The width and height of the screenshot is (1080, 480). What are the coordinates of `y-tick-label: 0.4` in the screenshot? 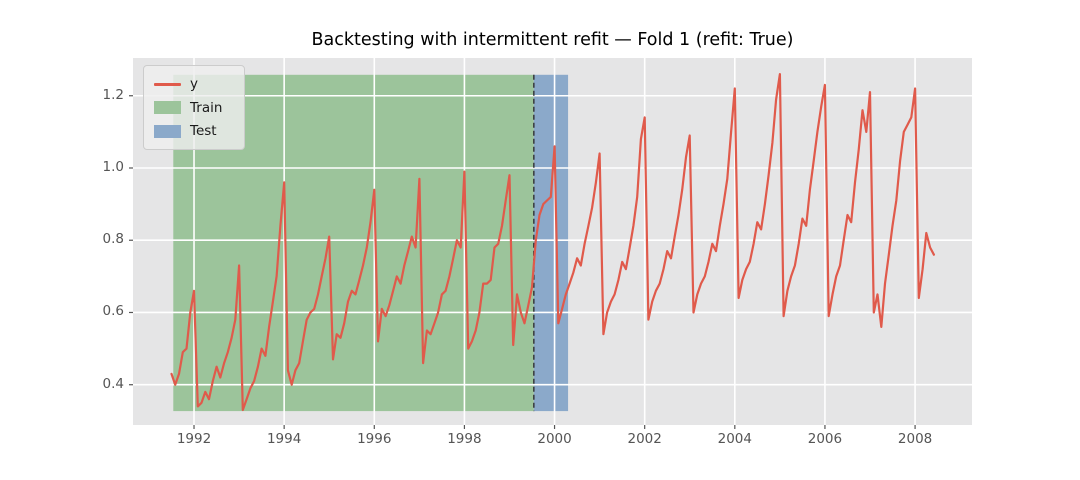 It's located at (113, 383).